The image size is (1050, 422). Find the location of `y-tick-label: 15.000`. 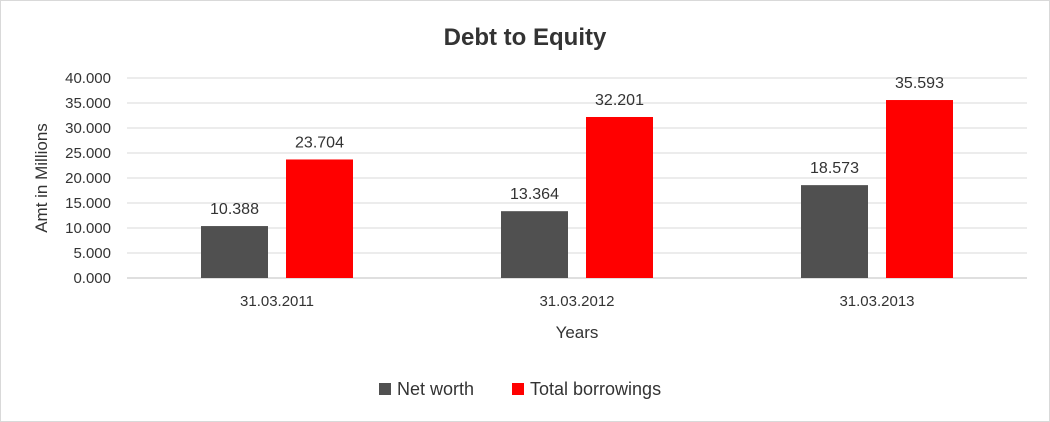

y-tick-label: 15.000 is located at coordinates (88, 203).